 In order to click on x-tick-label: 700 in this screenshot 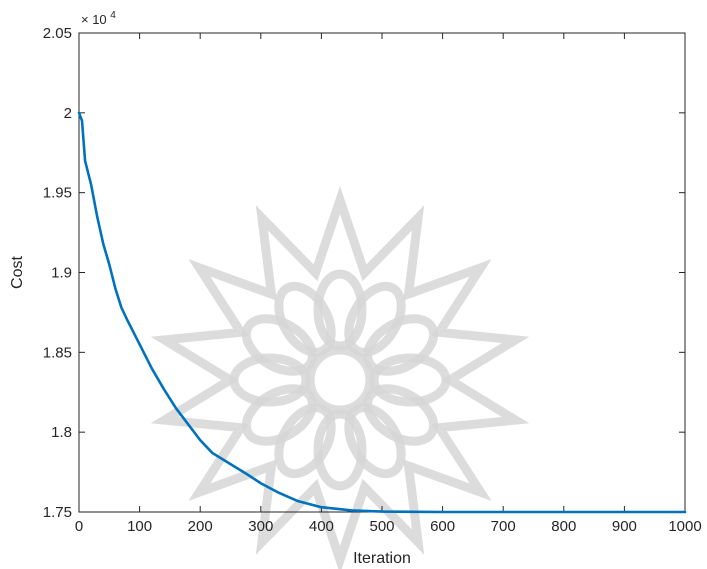, I will do `click(503, 526)`.